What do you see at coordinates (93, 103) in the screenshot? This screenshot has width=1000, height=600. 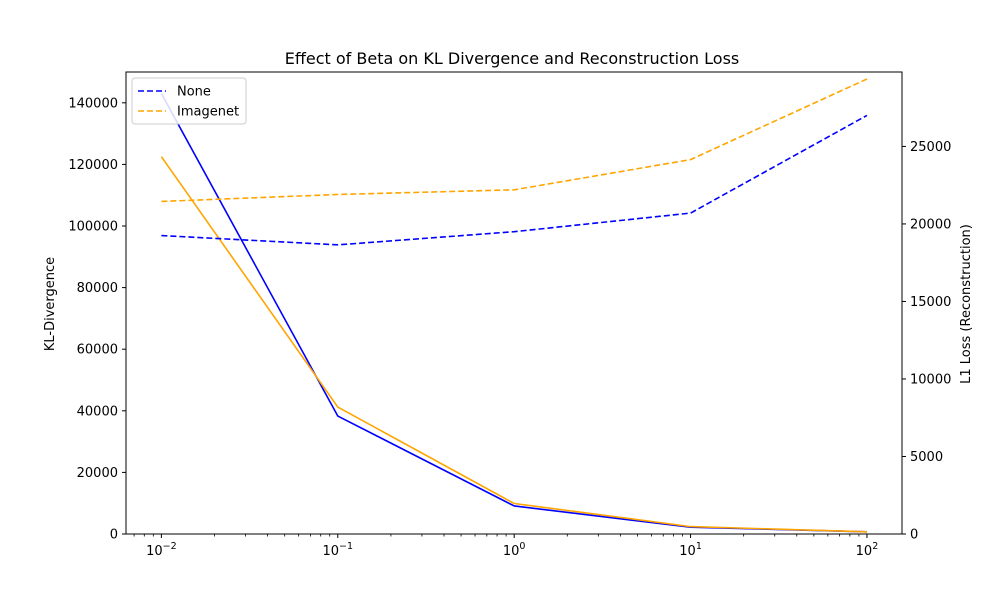 I see `y-left-tick-label: 140000` at bounding box center [93, 103].